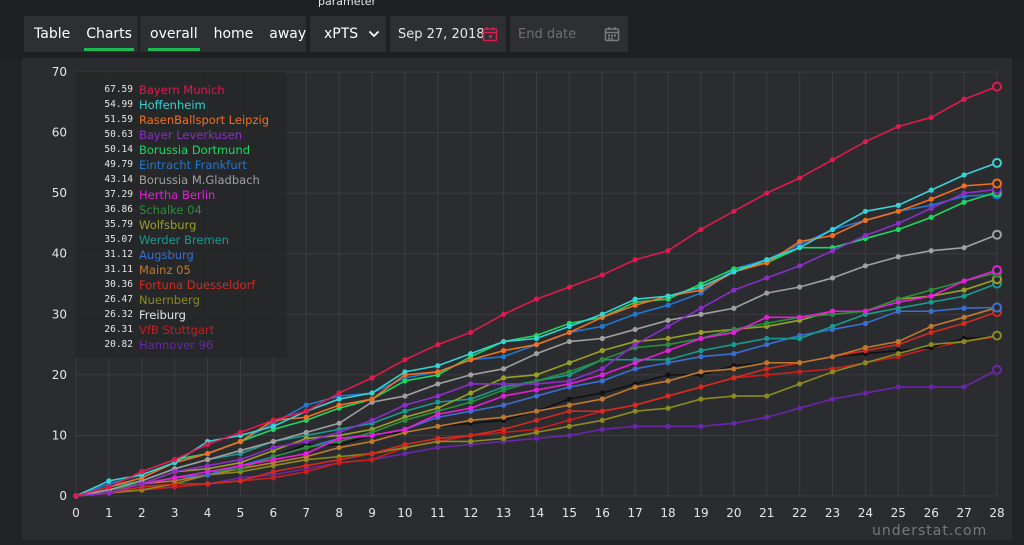 The image size is (1024, 545). I want to click on legend-item: 26.47 Nuernberg, so click(137, 299).